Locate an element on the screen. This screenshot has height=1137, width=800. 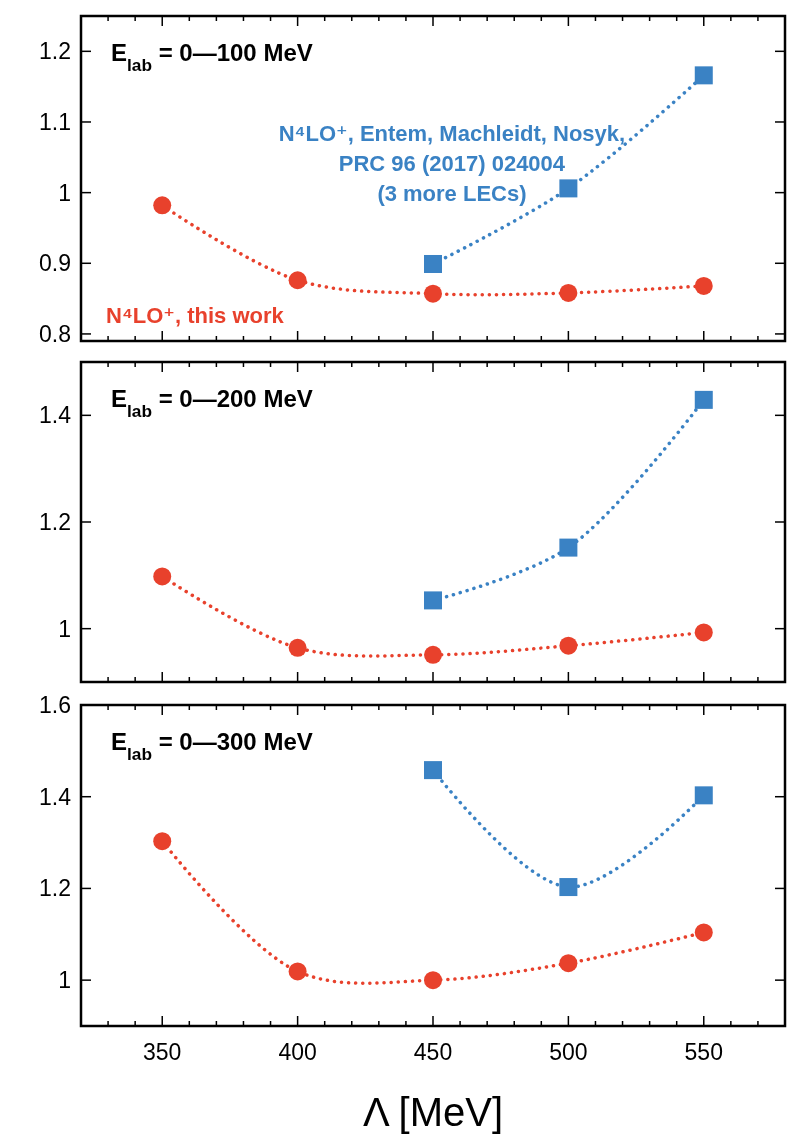
x-axis-title: Λ [MeV] is located at coordinates (433, 1112).